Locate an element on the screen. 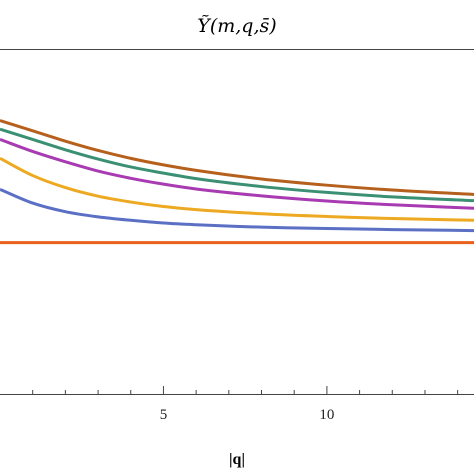  x-axis-label: |q| is located at coordinates (237, 459).